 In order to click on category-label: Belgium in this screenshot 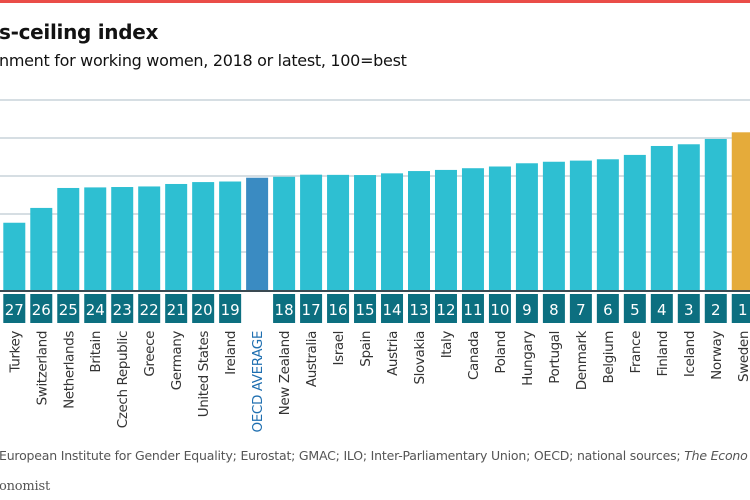, I will do `click(609, 357)`.